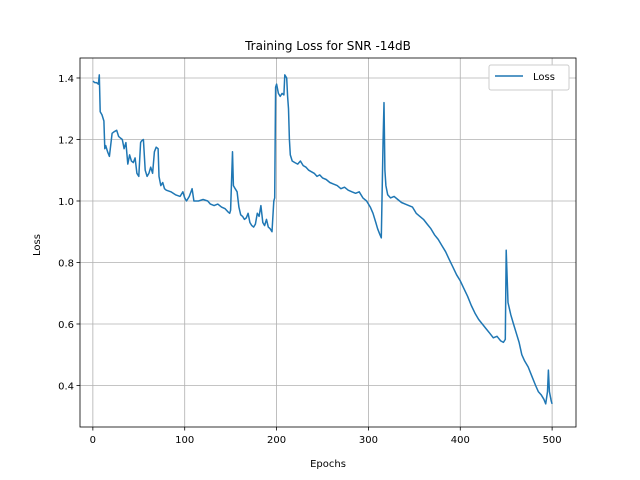  I want to click on y-tick-label: 0.6, so click(66, 325).